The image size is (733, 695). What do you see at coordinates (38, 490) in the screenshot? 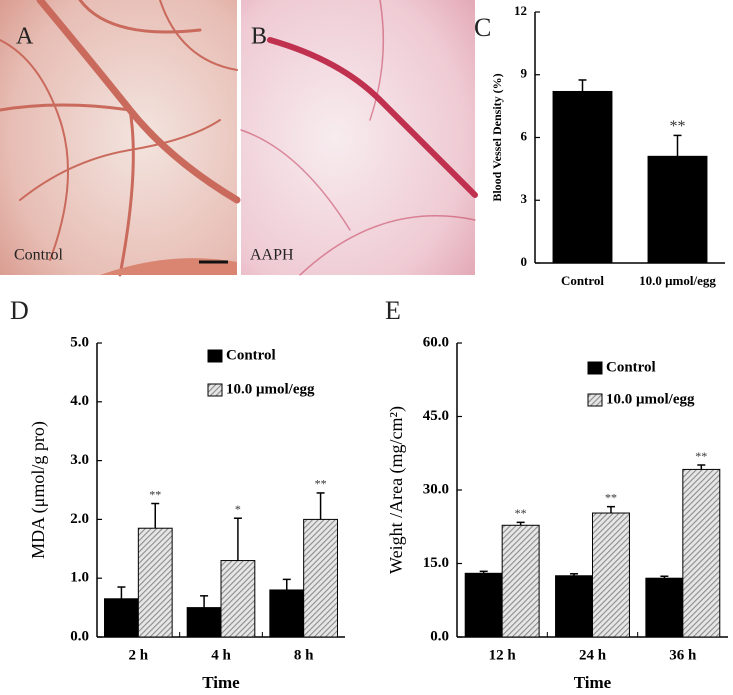
I see `y-axis-label: MDA (μmol/g pro)` at bounding box center [38, 490].